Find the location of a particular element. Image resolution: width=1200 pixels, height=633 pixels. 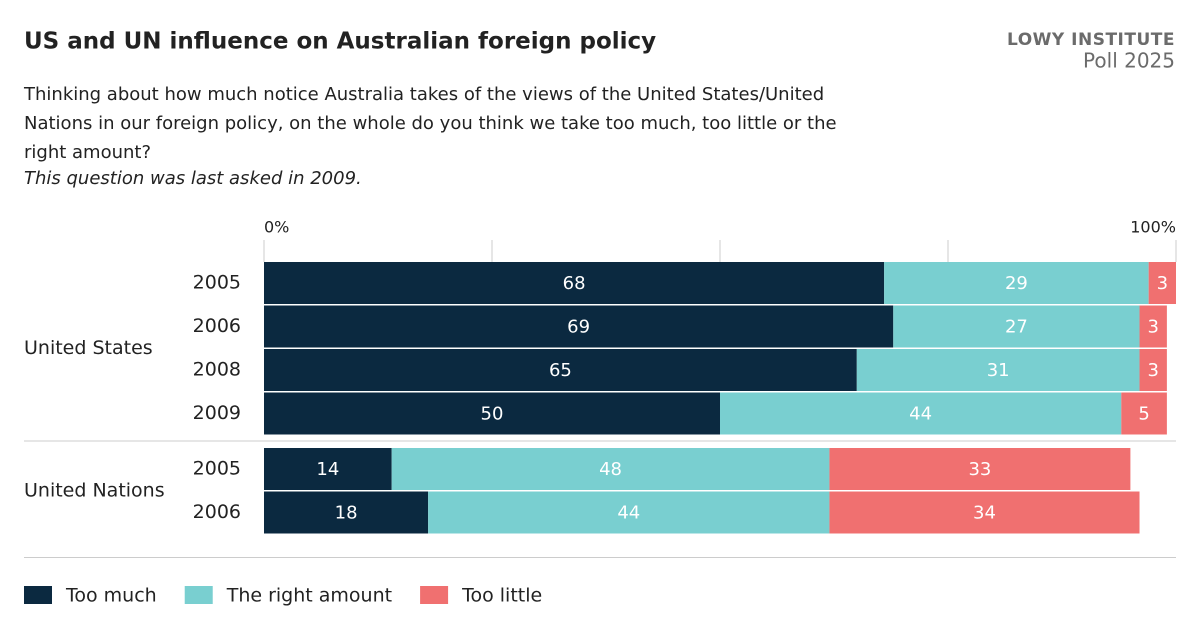

logo: LOWY INSTITUTE is located at coordinates (1091, 40).